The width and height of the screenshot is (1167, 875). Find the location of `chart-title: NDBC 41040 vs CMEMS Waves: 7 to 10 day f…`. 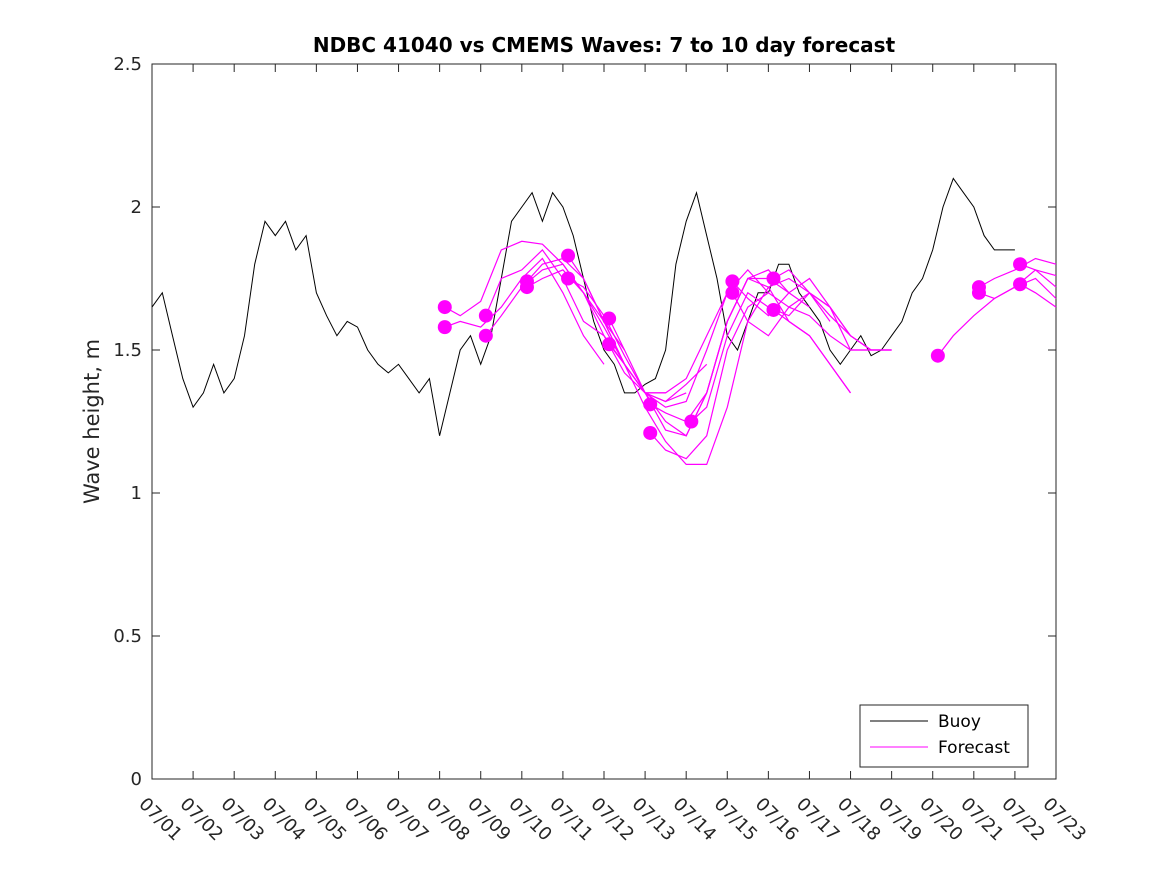

chart-title: NDBC 41040 vs CMEMS Waves: 7 to 10 day f… is located at coordinates (604, 45).